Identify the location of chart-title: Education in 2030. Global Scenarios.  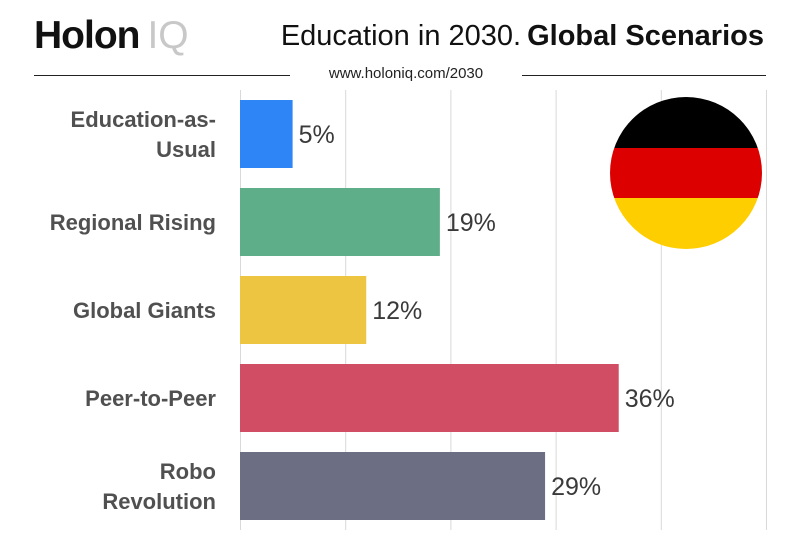
(522, 36).